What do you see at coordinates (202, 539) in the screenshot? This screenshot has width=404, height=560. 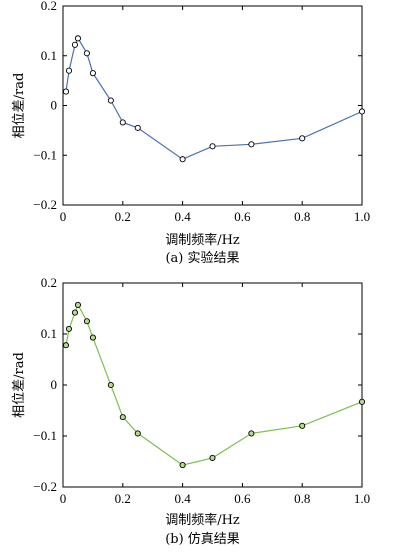 I see `chart-caption: (b) 仿真结果` at bounding box center [202, 539].